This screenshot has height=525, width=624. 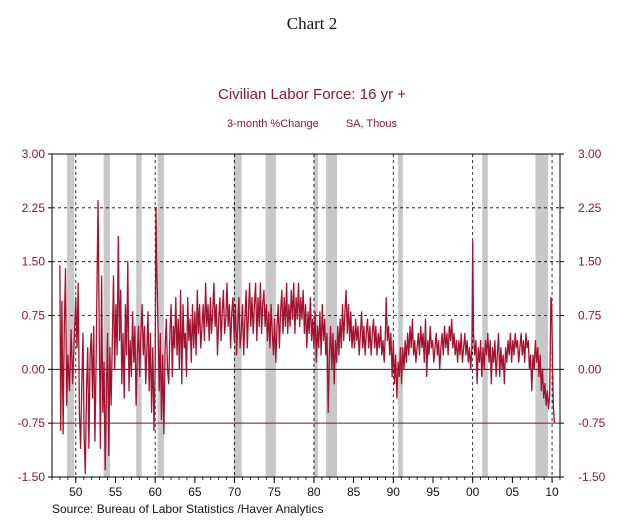 I want to click on x-tick-label: 85, so click(x=354, y=492).